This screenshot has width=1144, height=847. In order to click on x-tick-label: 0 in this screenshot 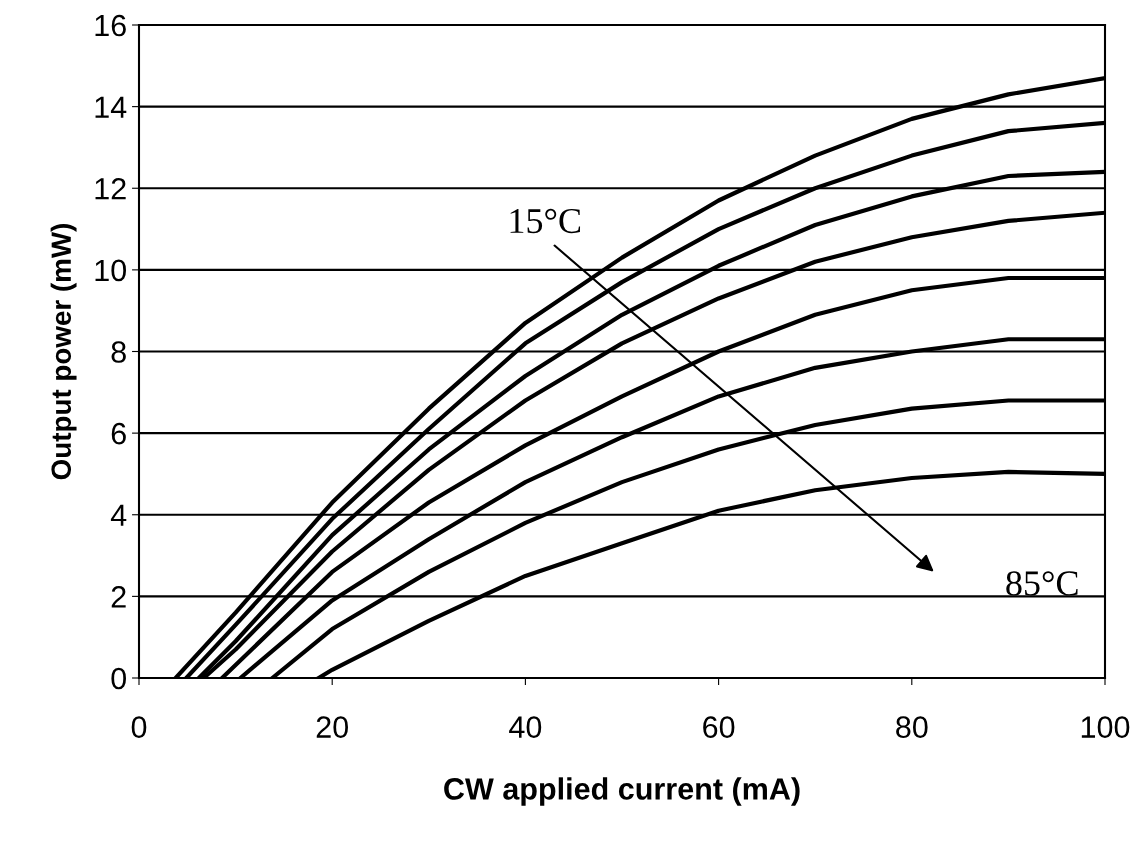, I will do `click(139, 727)`.